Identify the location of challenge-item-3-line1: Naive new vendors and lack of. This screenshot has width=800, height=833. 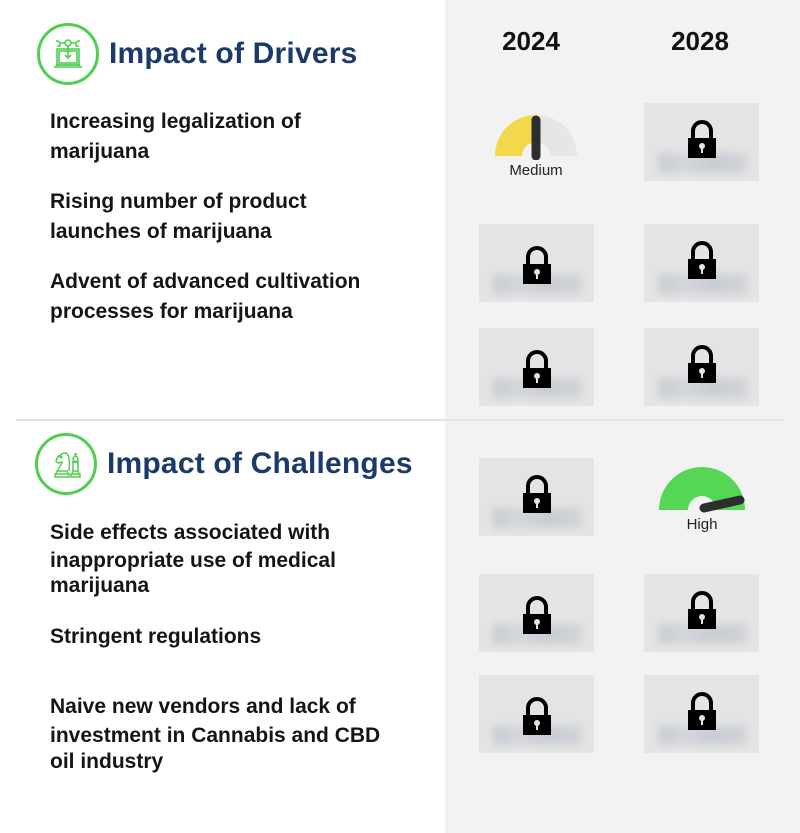
(203, 706).